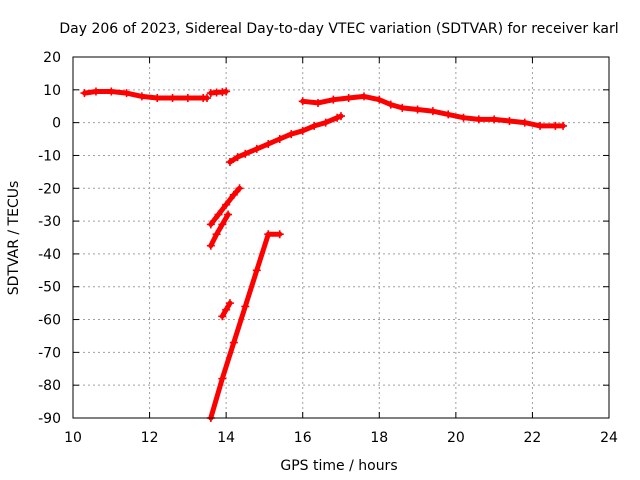 This screenshot has height=480, width=640. Describe the element at coordinates (49, 419) in the screenshot. I see `y-tick-label: -90` at that location.